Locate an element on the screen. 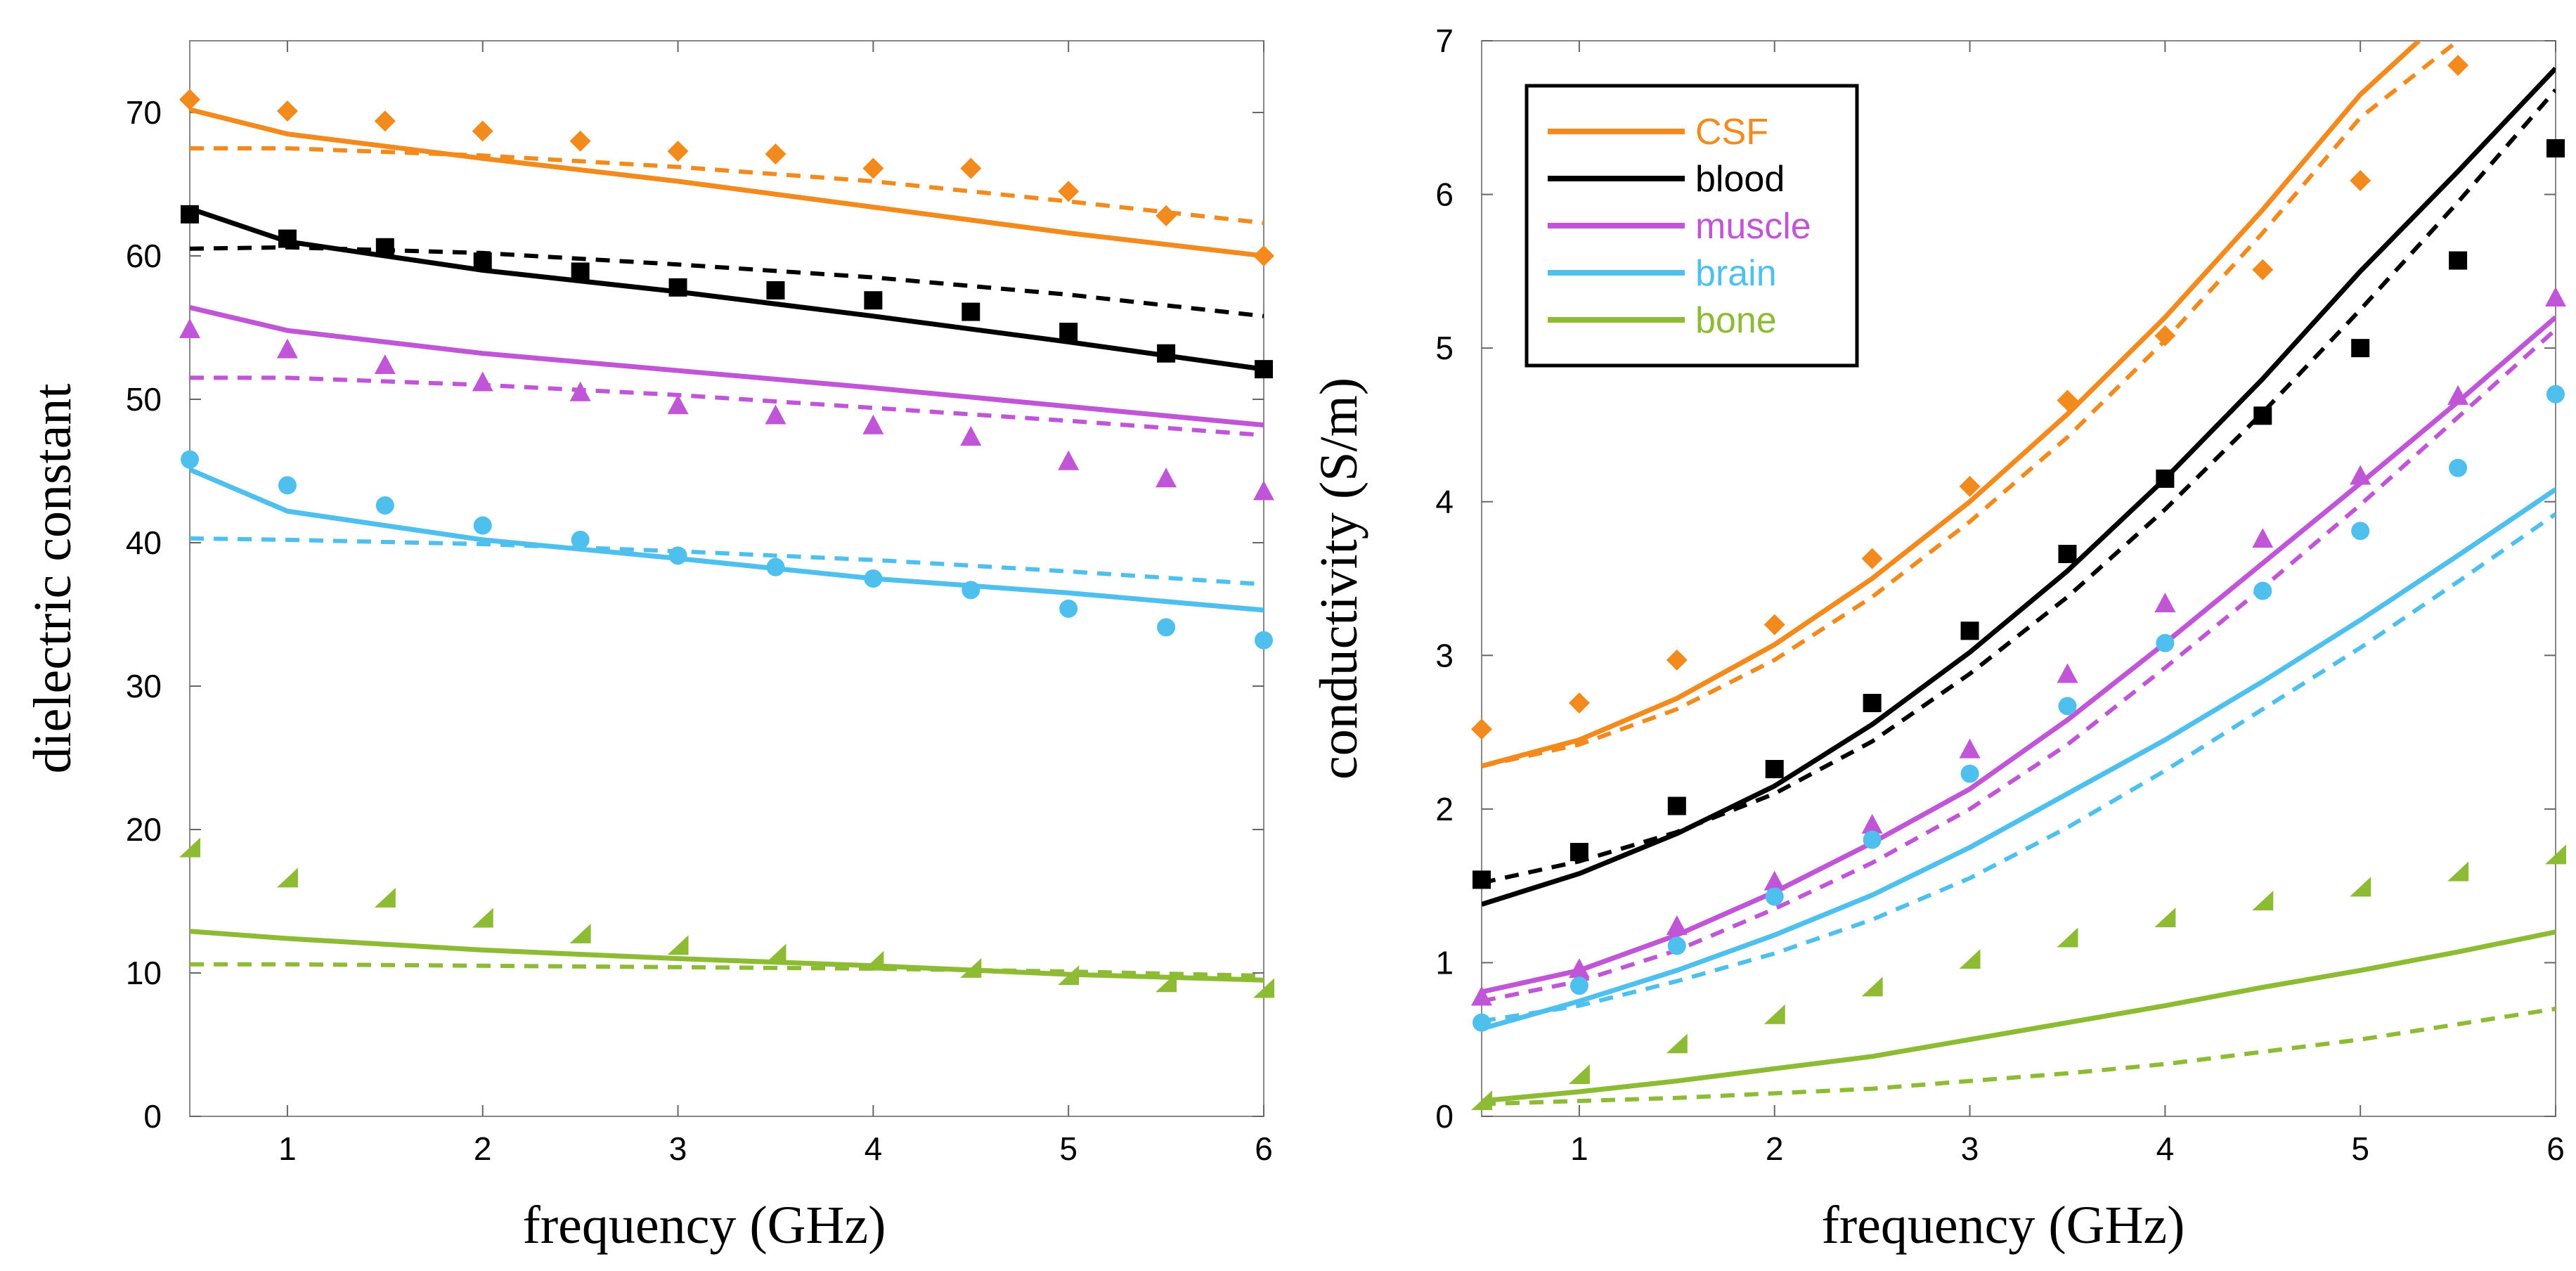 The image size is (2576, 1271). right-line-solid-bone is located at coordinates (2019, 1016).